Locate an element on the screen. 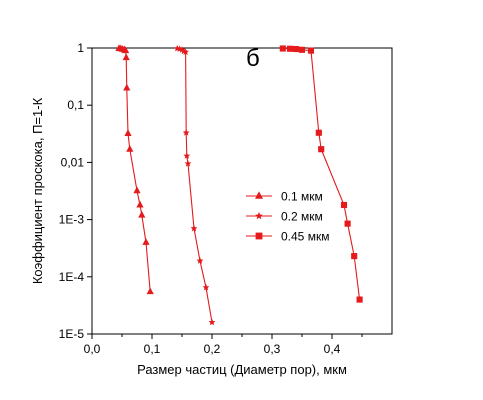  series-square is located at coordinates (321, 174).